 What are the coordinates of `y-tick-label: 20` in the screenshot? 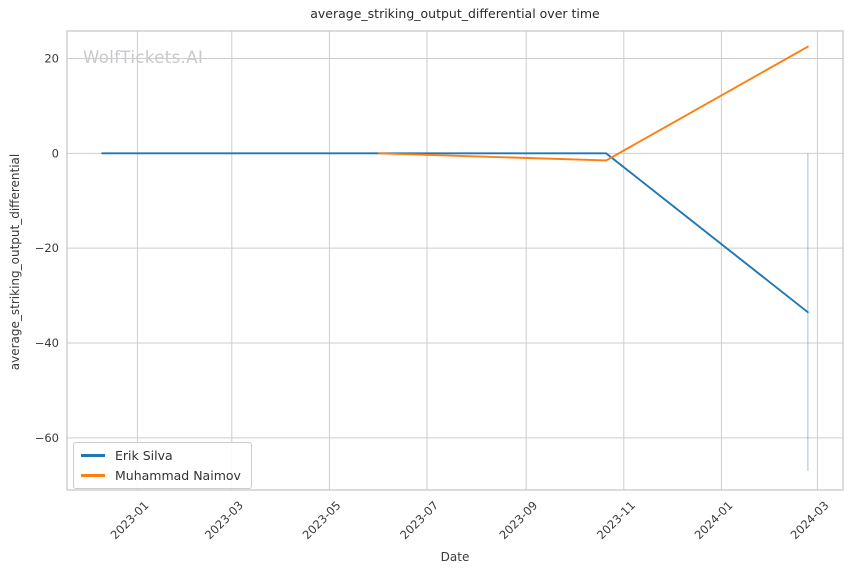 It's located at (51, 59).